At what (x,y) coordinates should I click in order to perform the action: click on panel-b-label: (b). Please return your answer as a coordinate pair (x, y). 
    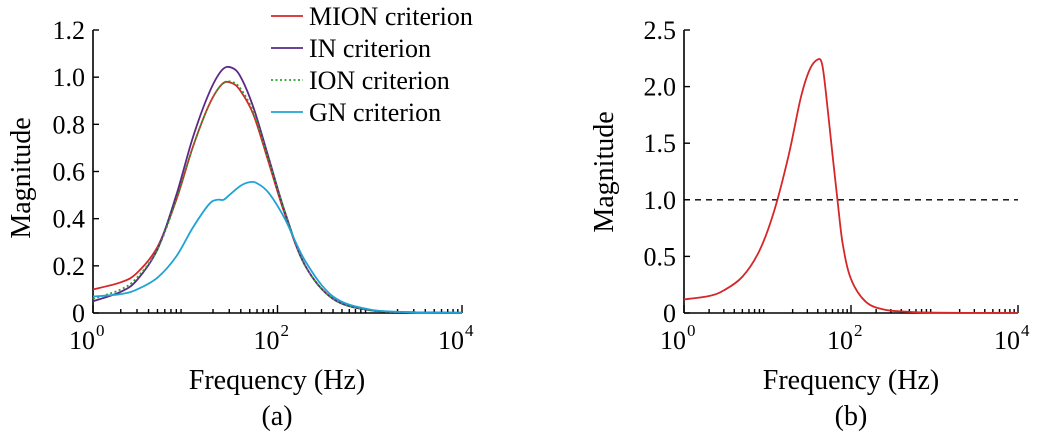
    Looking at the image, I should click on (851, 416).